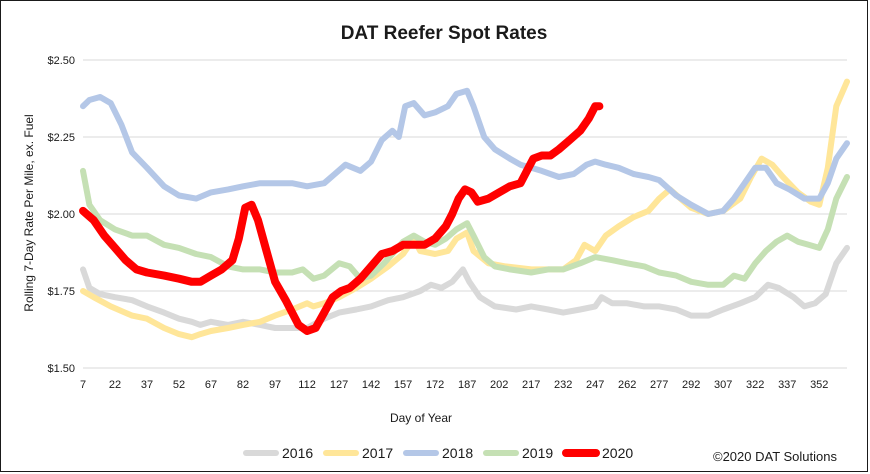 Image resolution: width=870 pixels, height=474 pixels. I want to click on x-axis-label: Day of Year, so click(421, 418).